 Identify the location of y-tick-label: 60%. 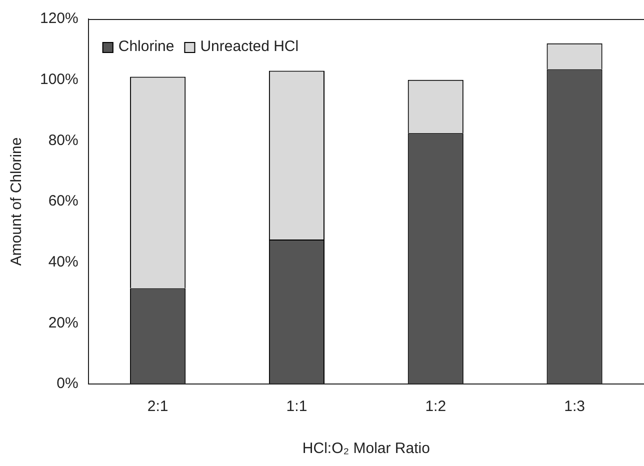
(63, 201).